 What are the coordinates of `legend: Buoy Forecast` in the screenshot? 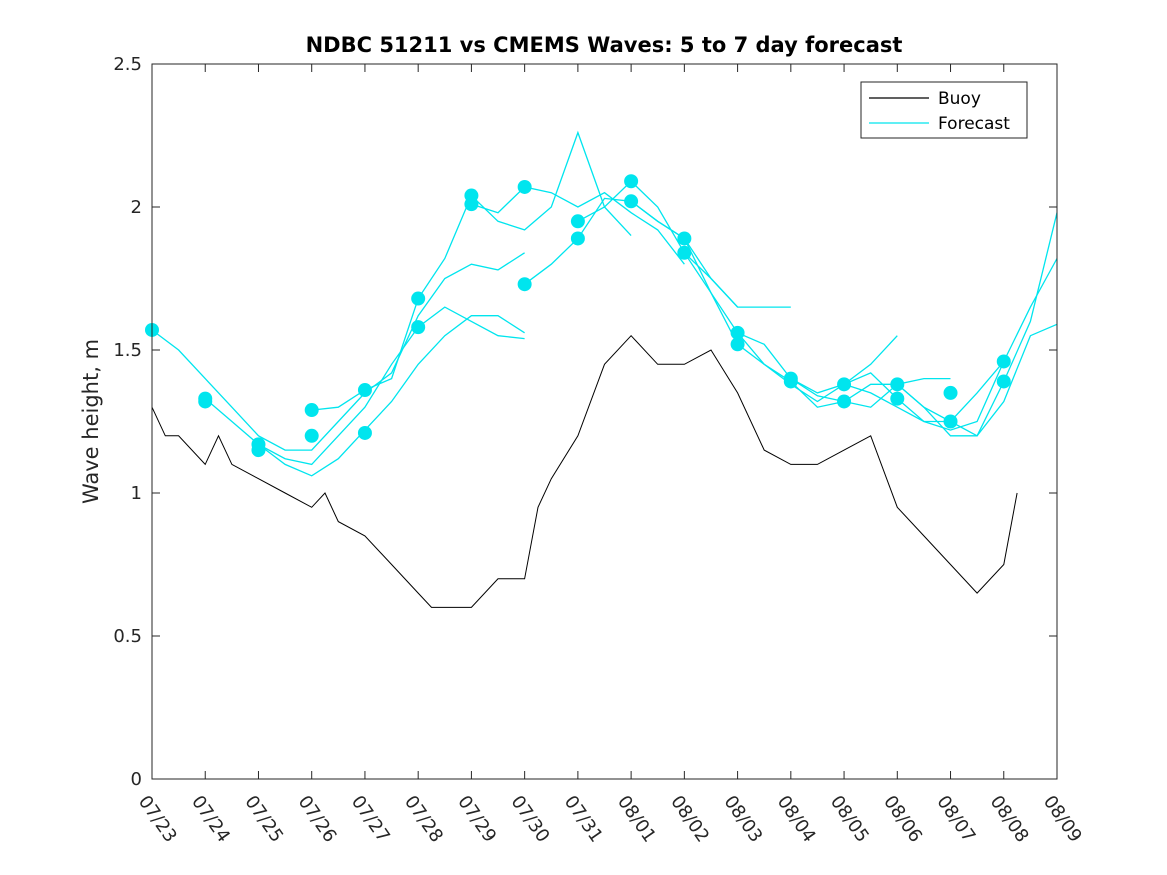 It's located at (944, 110).